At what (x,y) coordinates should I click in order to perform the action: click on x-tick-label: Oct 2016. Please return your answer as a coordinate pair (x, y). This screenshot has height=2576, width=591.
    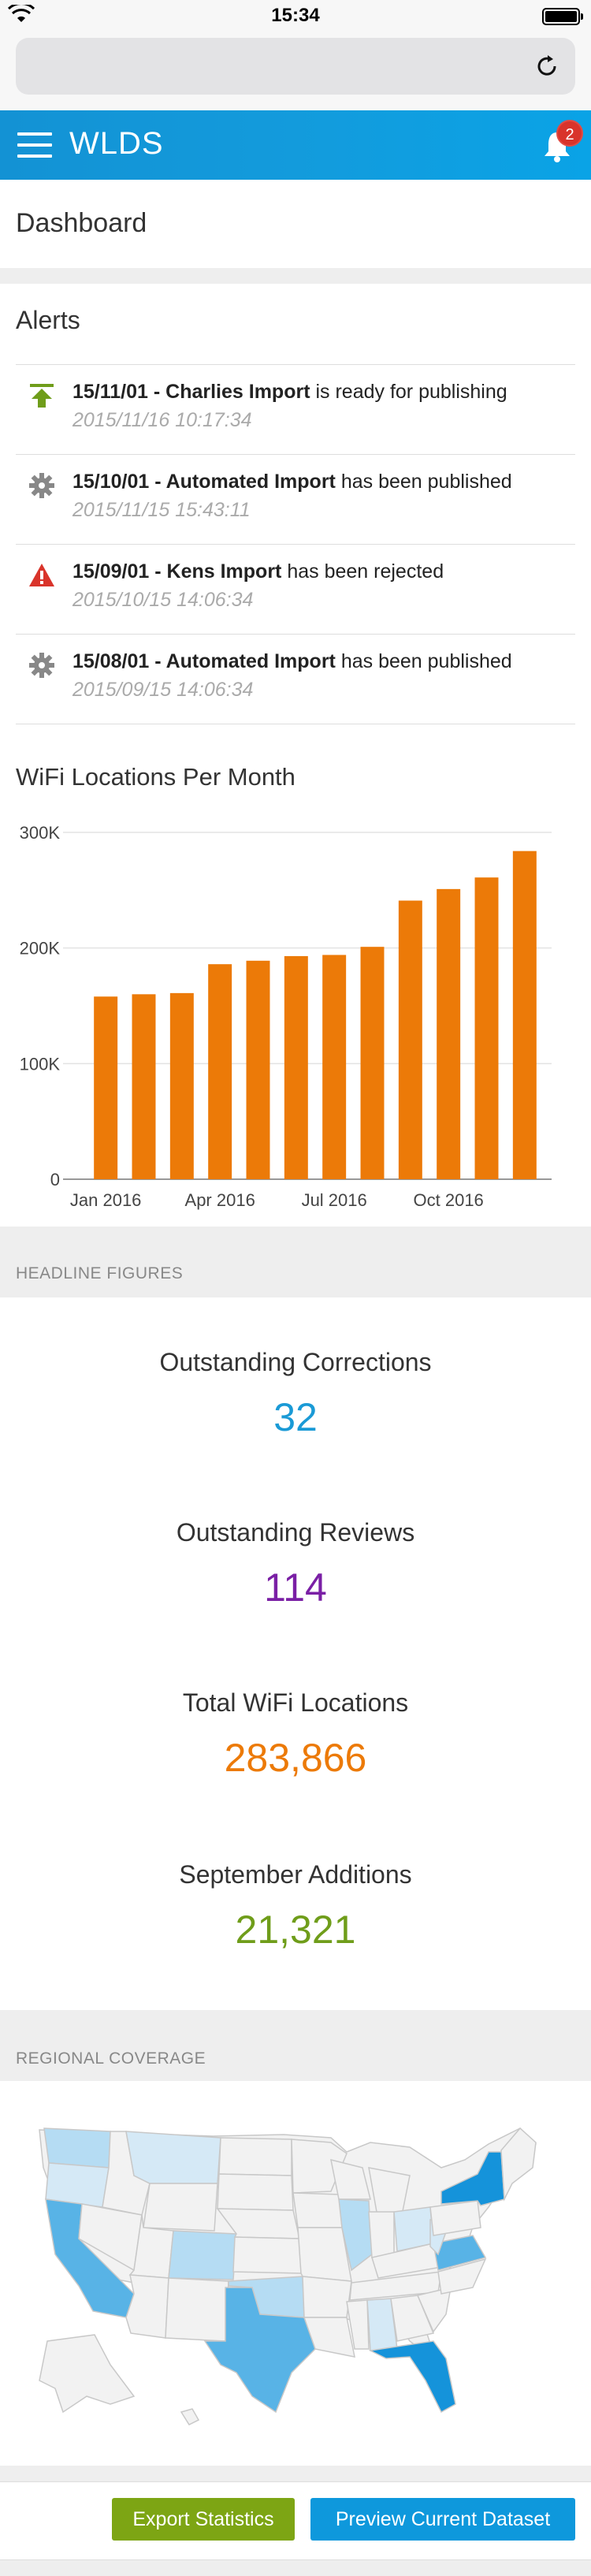
    Looking at the image, I should click on (449, 1200).